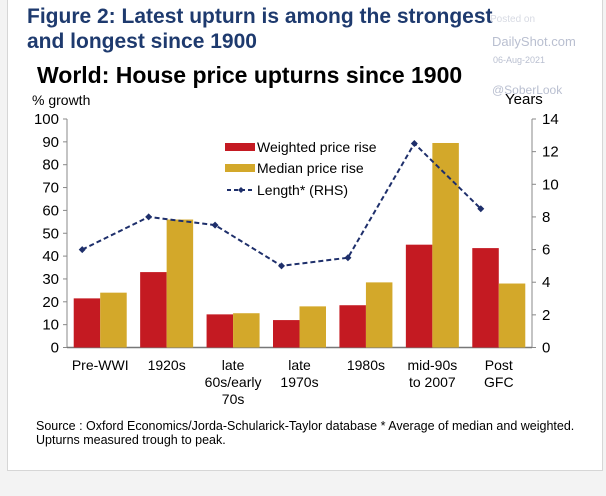  Describe the element at coordinates (61, 100) in the screenshot. I see `y-axis-left-label: % growth` at that location.